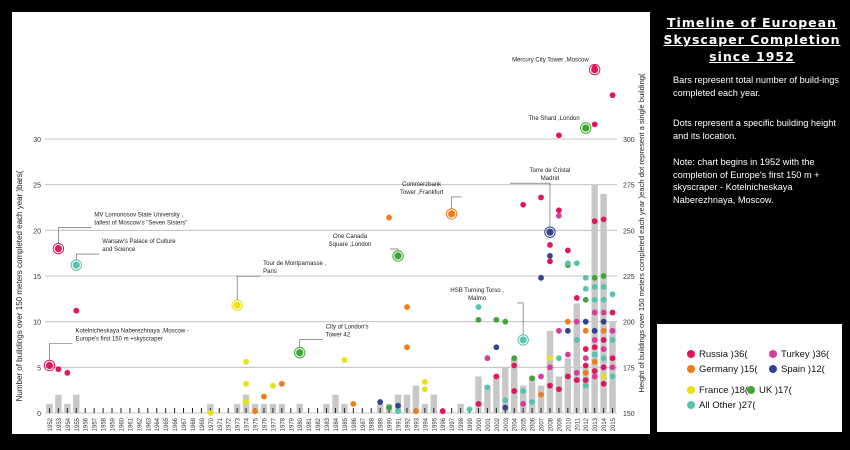 The height and width of the screenshot is (450, 850). I want to click on x-tick-label: 1955, so click(78, 424).